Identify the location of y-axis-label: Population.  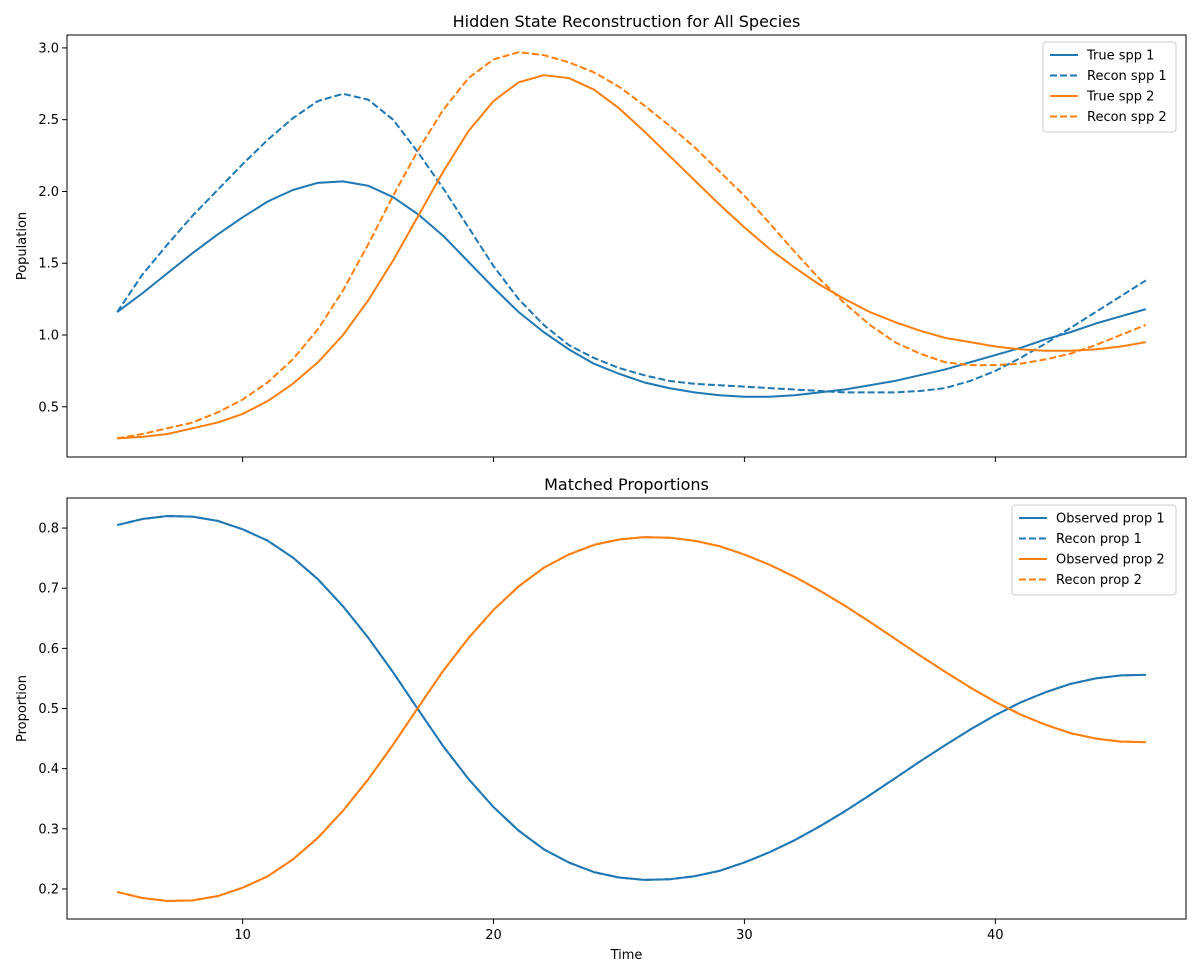
(22, 246).